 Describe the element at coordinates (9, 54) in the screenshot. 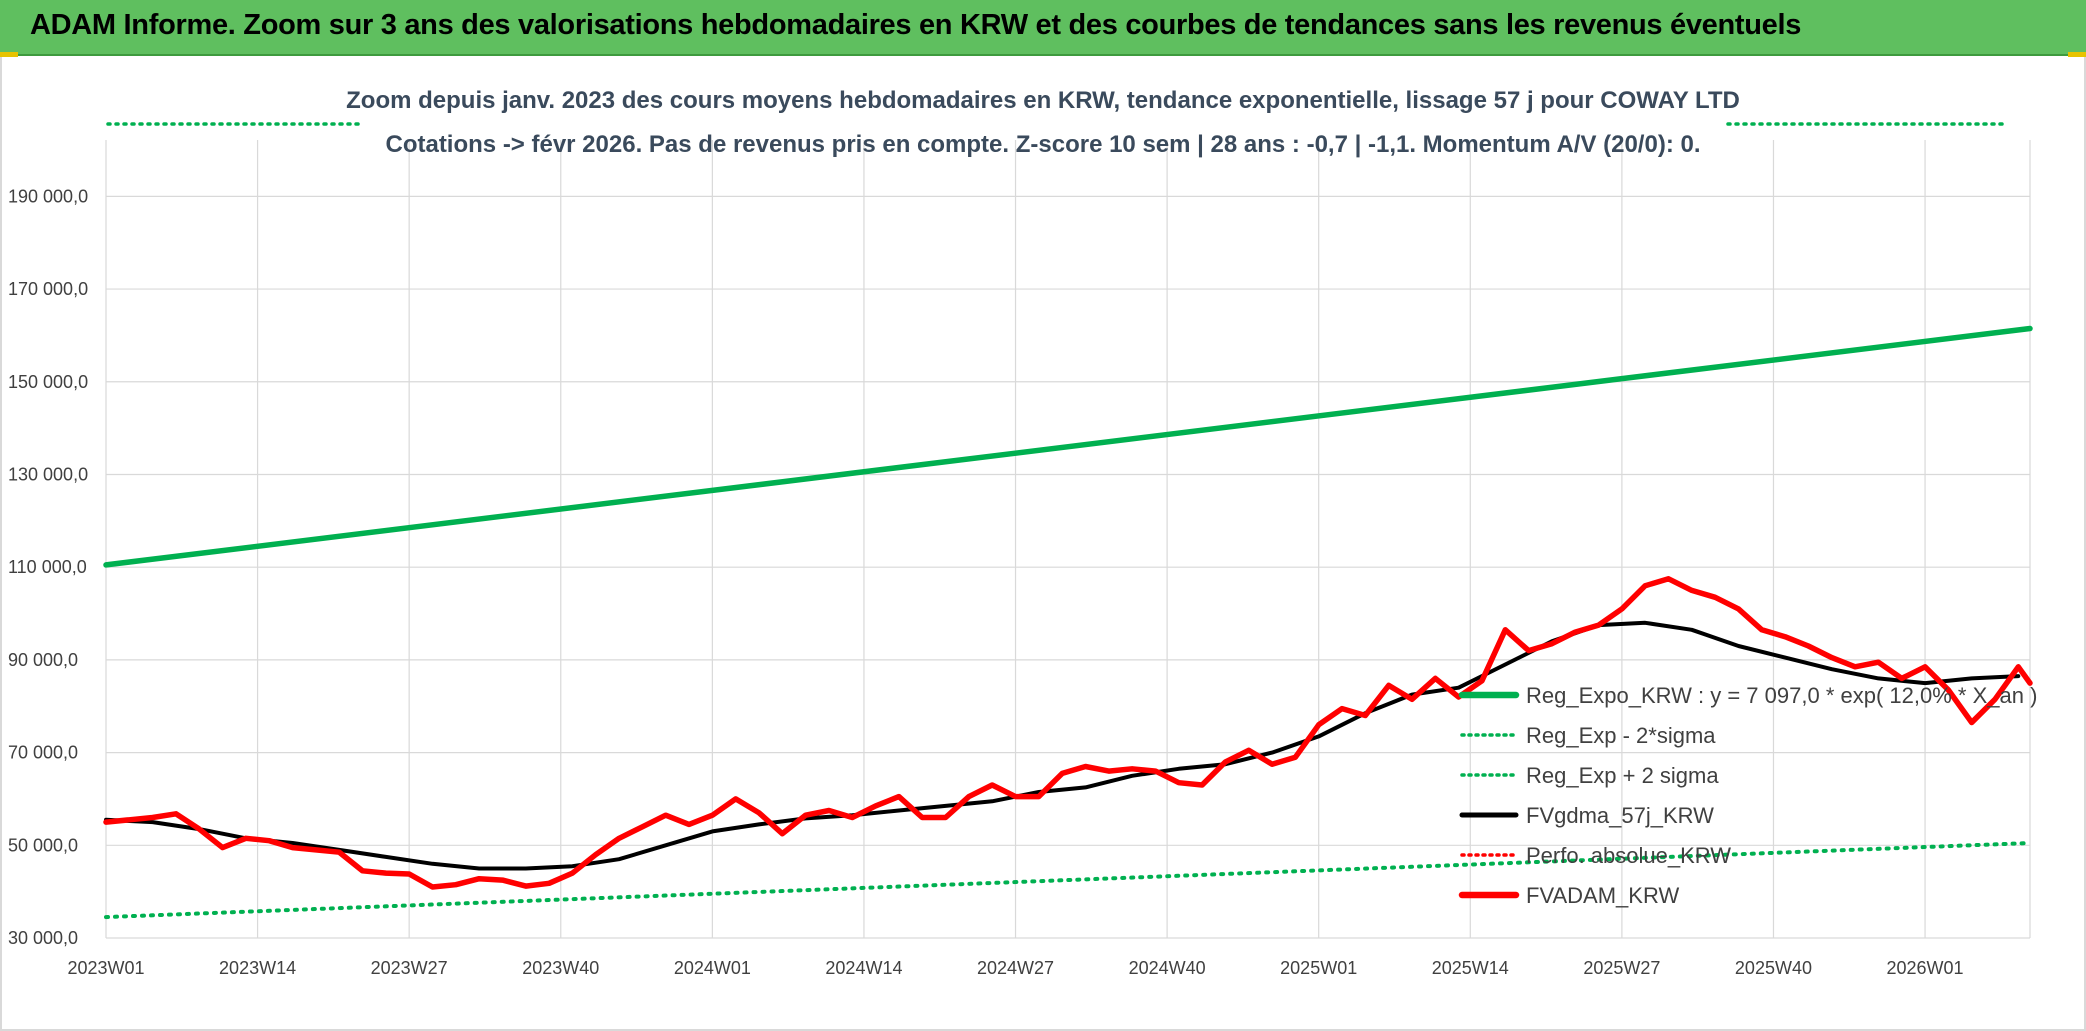

I see `corner-mark-left` at that location.